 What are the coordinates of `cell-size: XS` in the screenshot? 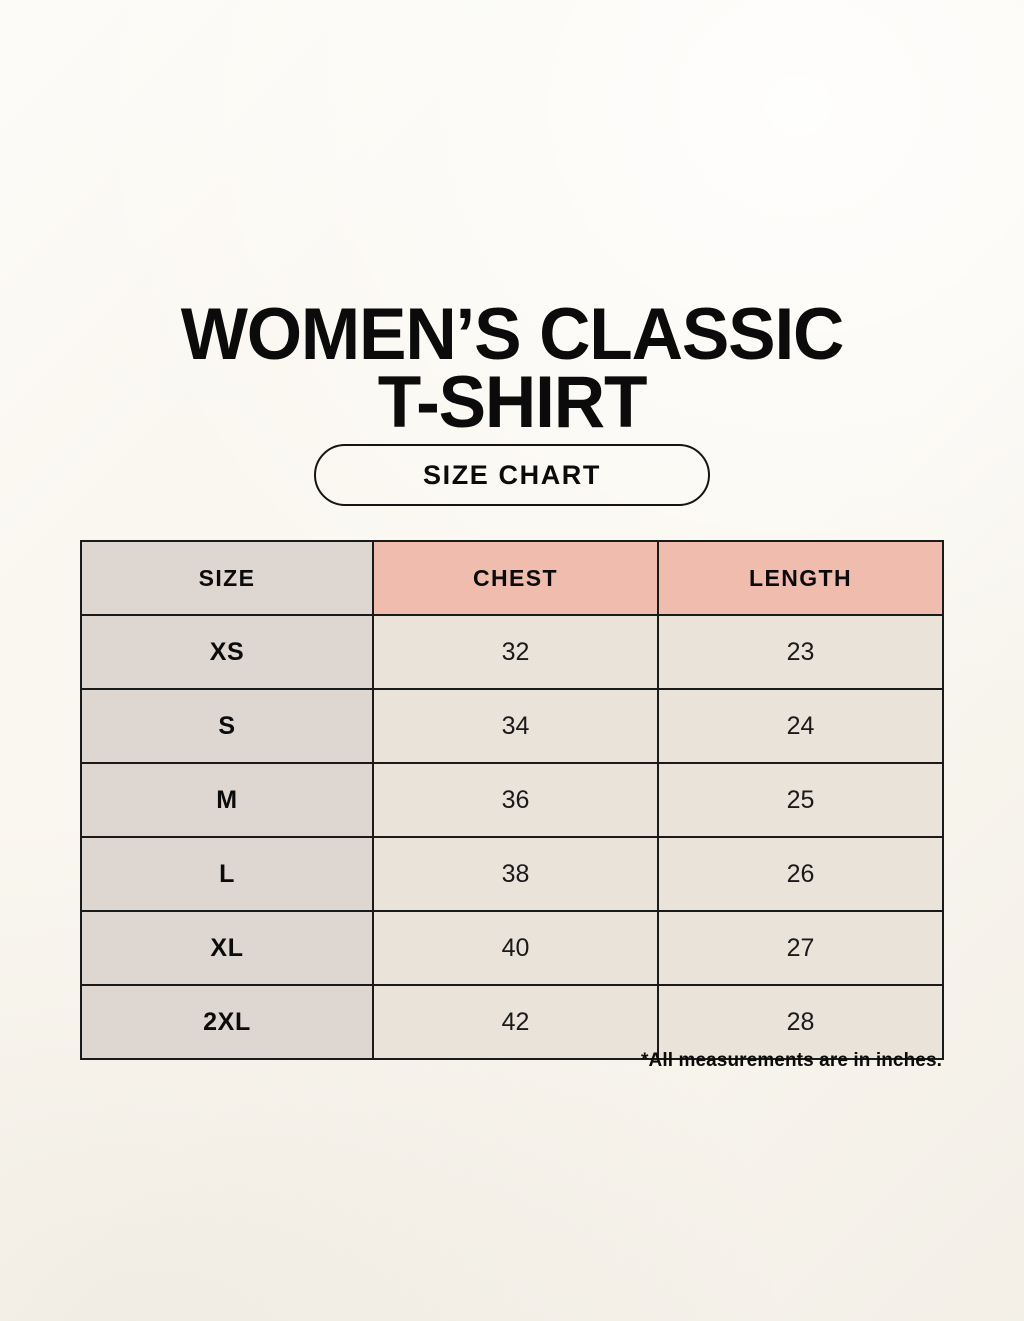 It's located at (227, 652).